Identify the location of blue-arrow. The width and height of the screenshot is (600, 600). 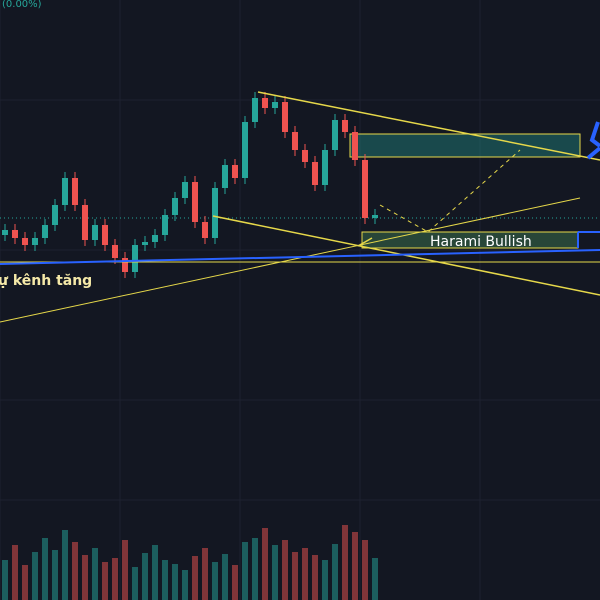
(593, 140).